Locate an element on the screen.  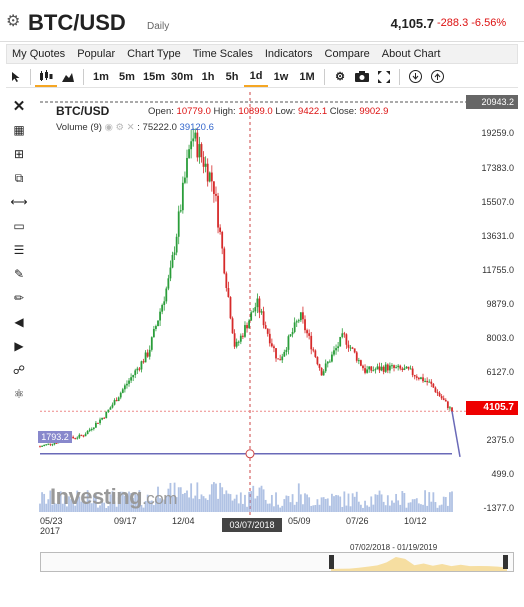
measure-tool-icon: ⚛ is located at coordinates (19, 394).